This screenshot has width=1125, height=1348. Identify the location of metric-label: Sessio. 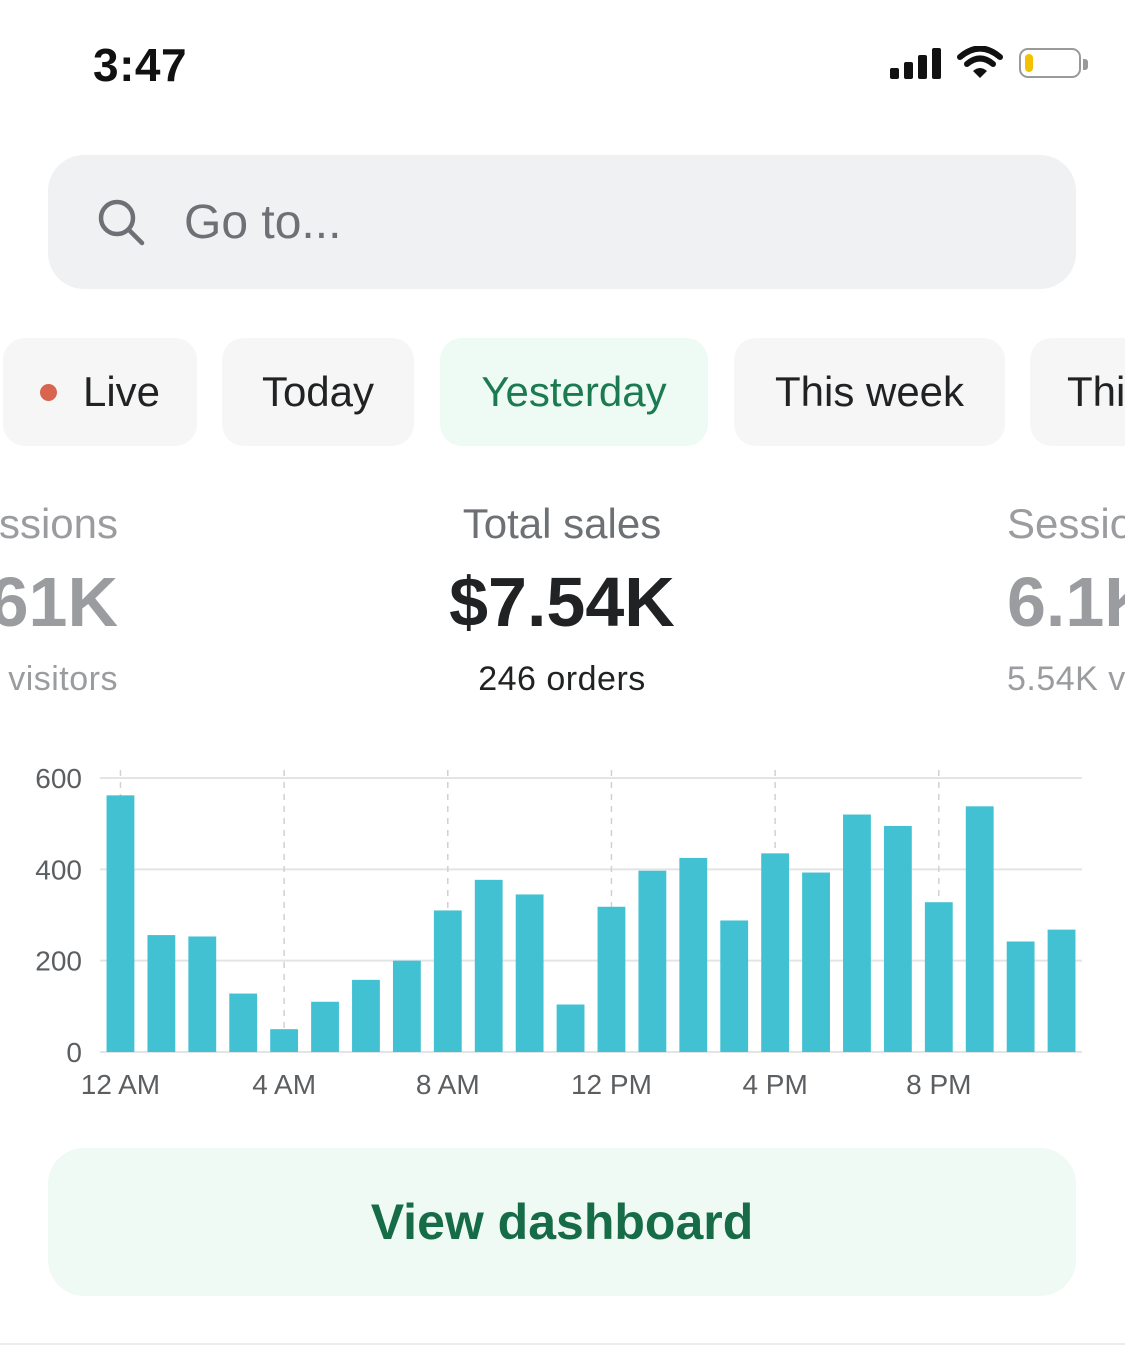
(1066, 523).